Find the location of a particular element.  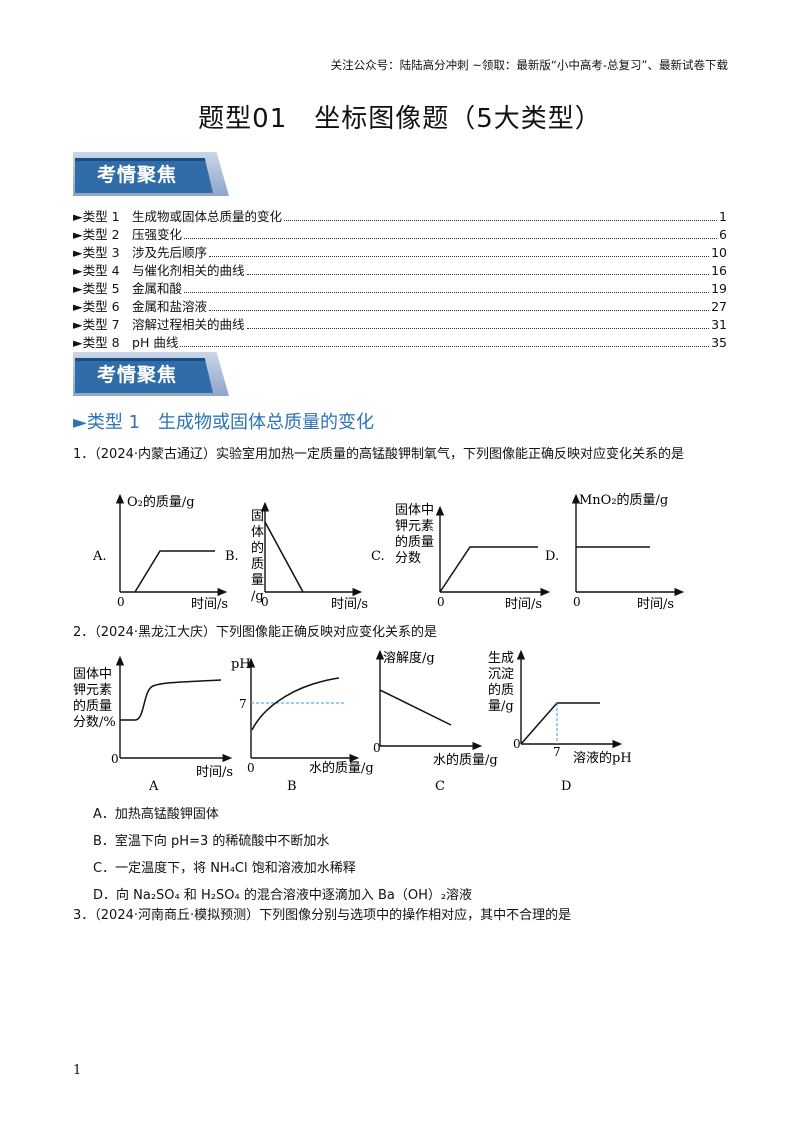

graph-a-xlabel: 时间/s is located at coordinates (209, 604).